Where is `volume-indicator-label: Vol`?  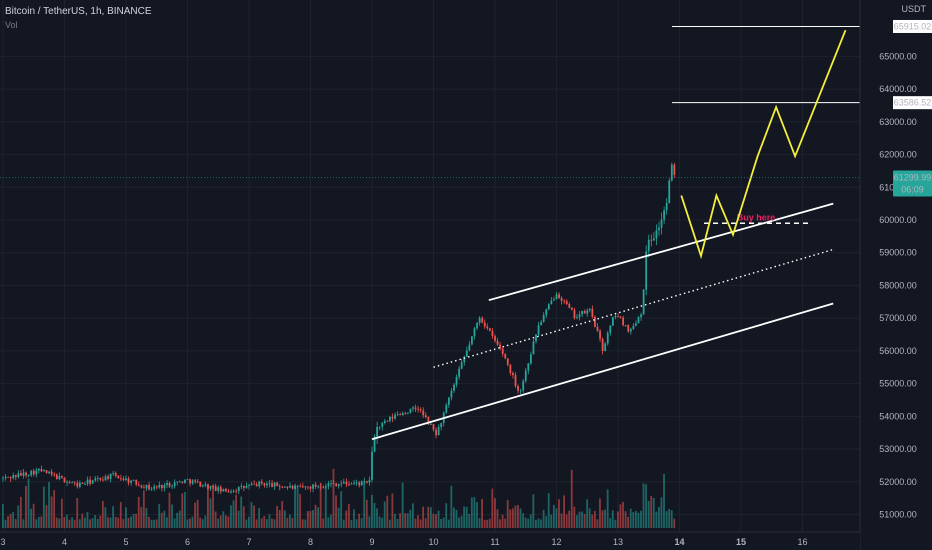
volume-indicator-label: Vol is located at coordinates (11, 25).